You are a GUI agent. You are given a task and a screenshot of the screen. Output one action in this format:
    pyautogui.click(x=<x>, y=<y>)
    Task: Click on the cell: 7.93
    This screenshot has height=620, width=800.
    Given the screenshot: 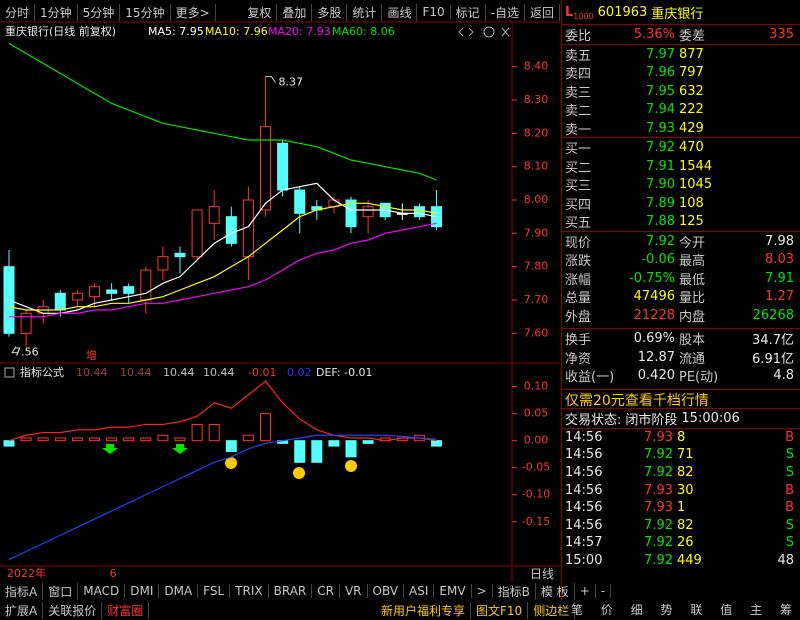 What is the action you would take?
    pyautogui.click(x=658, y=437)
    